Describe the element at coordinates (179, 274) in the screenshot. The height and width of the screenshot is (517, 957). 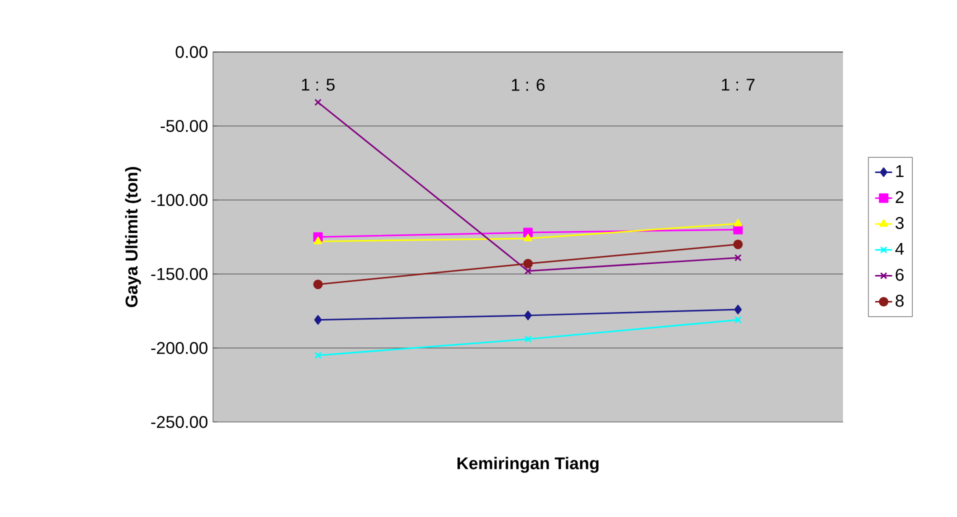
I see `y-tick-label: -150.00` at that location.